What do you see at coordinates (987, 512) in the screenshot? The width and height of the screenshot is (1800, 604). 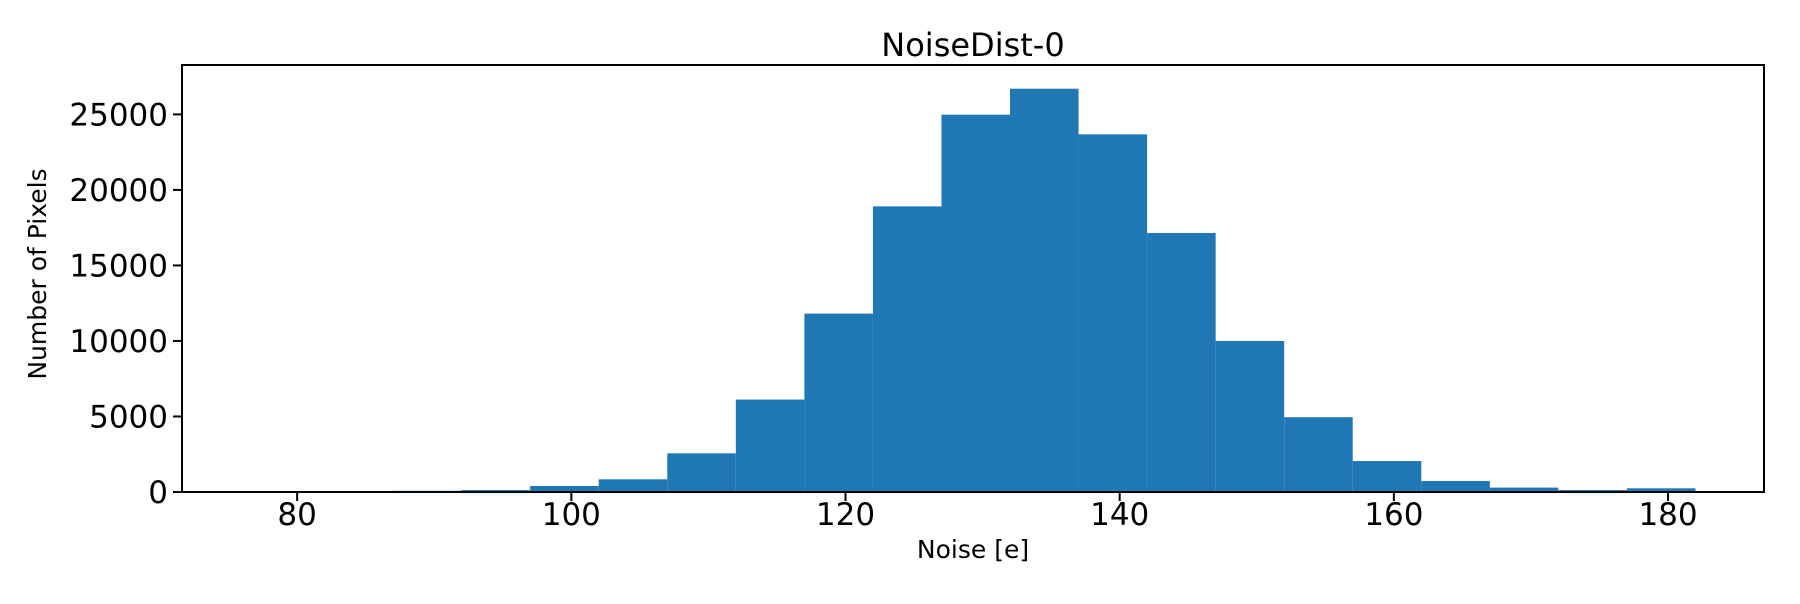 I see `x-axis-ticks: 80 100 120 140 160 180` at bounding box center [987, 512].